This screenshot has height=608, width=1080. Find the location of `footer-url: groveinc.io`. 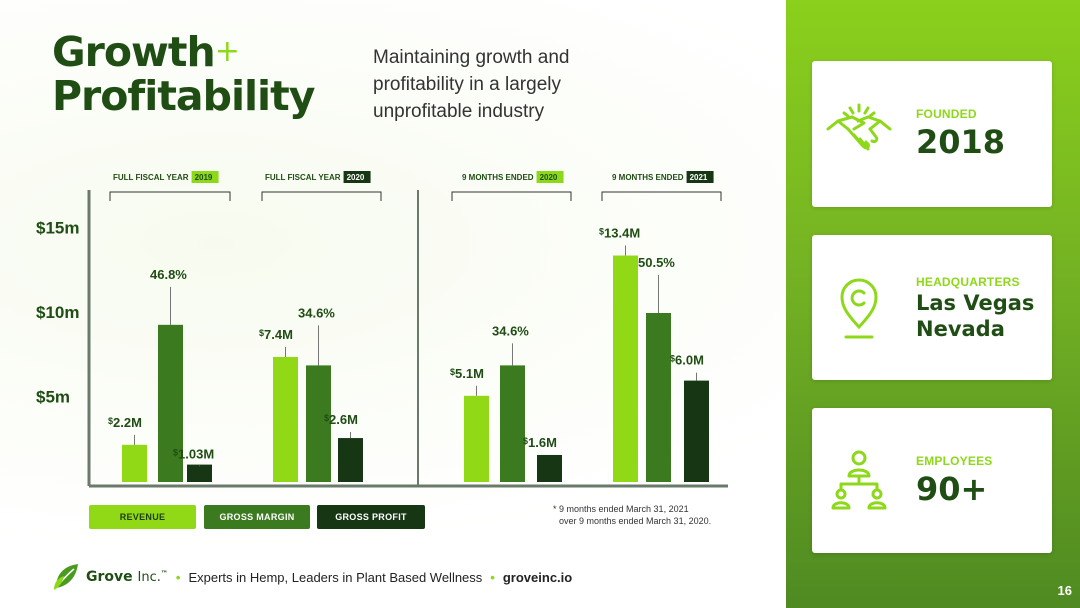

footer-url: groveinc.io is located at coordinates (537, 577).